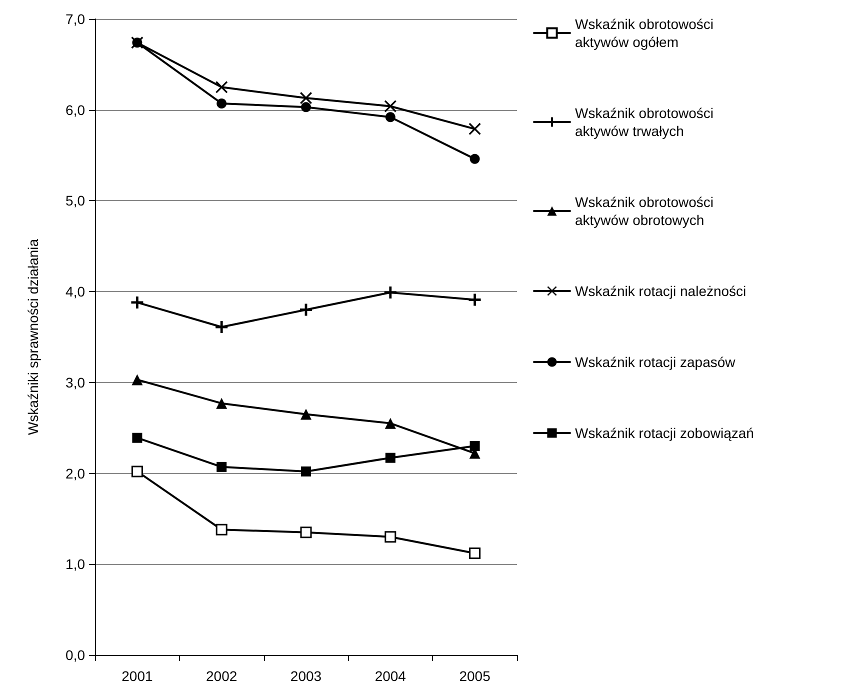  I want to click on y-tick-label: 1,0, so click(76, 564).